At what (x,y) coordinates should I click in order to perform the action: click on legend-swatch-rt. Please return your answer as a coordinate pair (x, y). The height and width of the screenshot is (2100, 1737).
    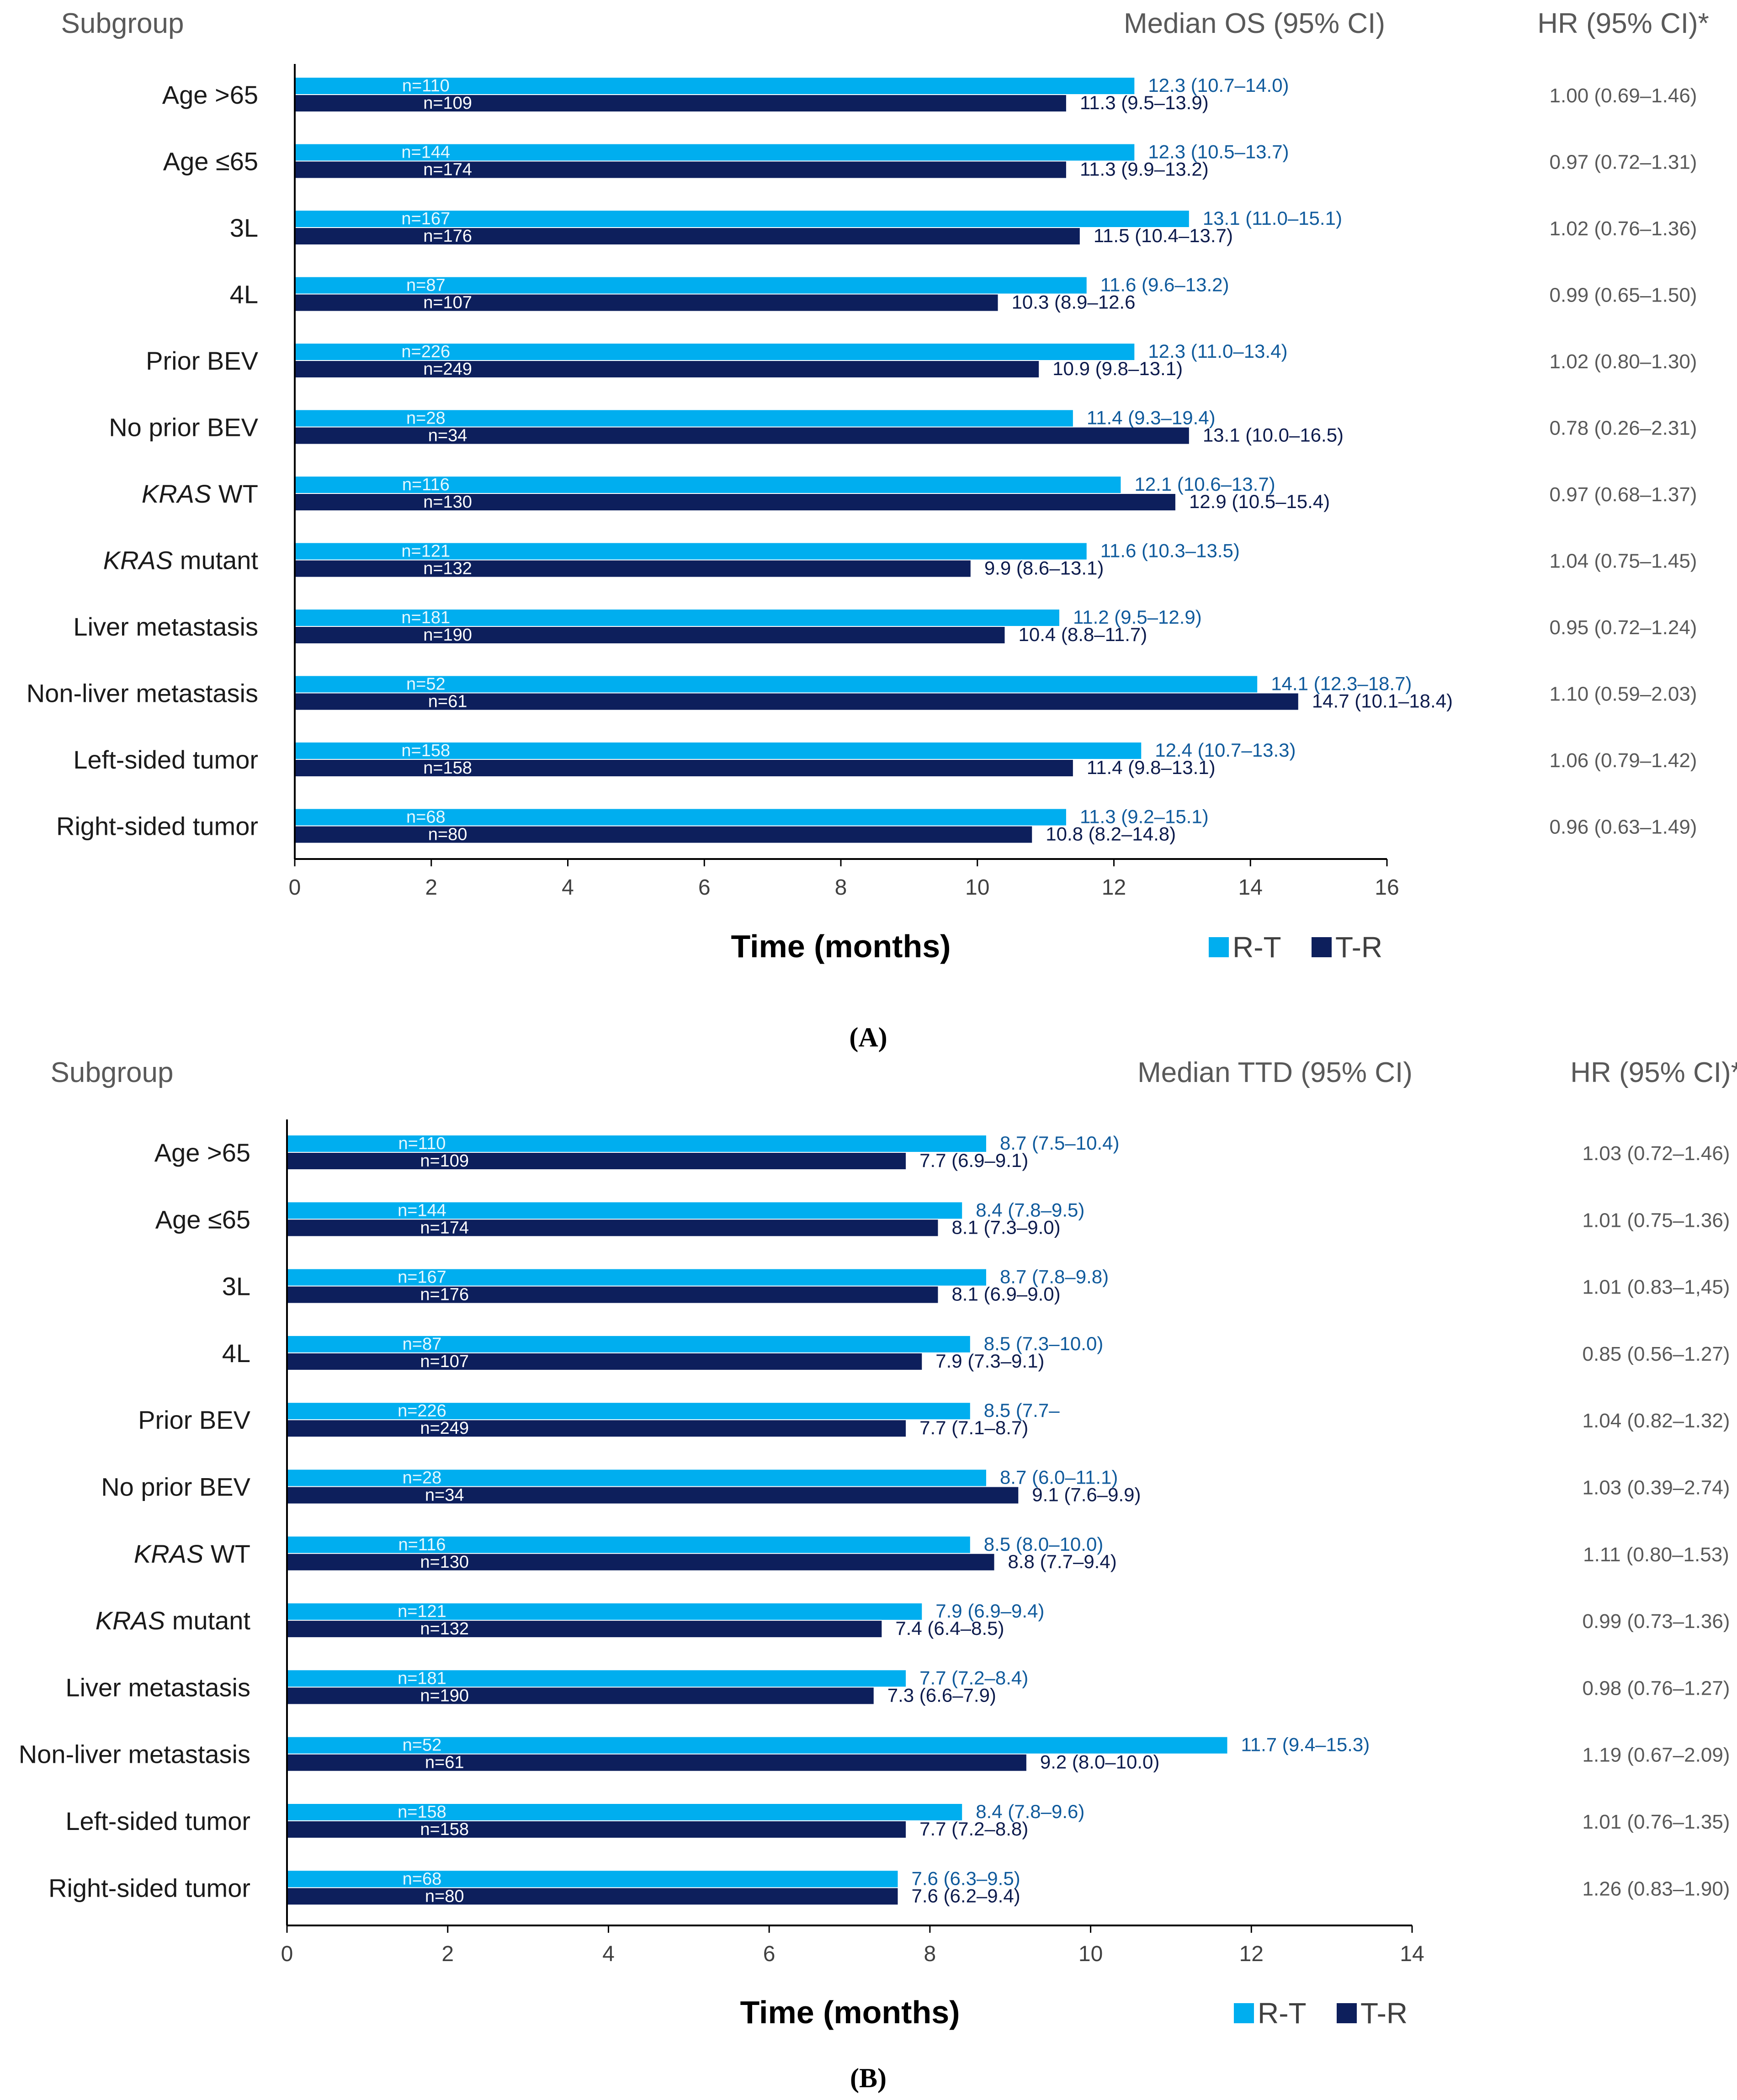
    Looking at the image, I should click on (1219, 947).